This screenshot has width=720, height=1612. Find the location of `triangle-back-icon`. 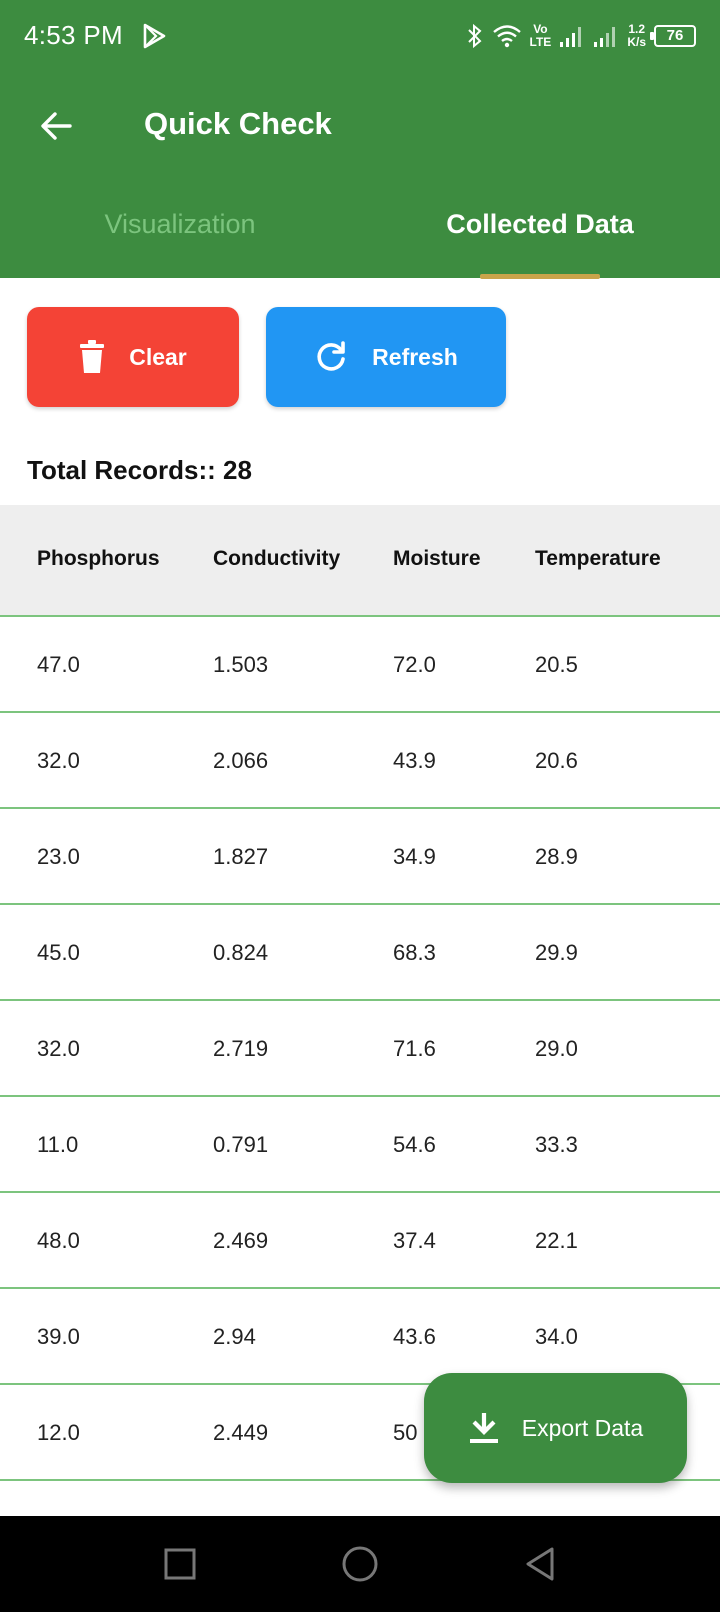

triangle-back-icon is located at coordinates (540, 1564).